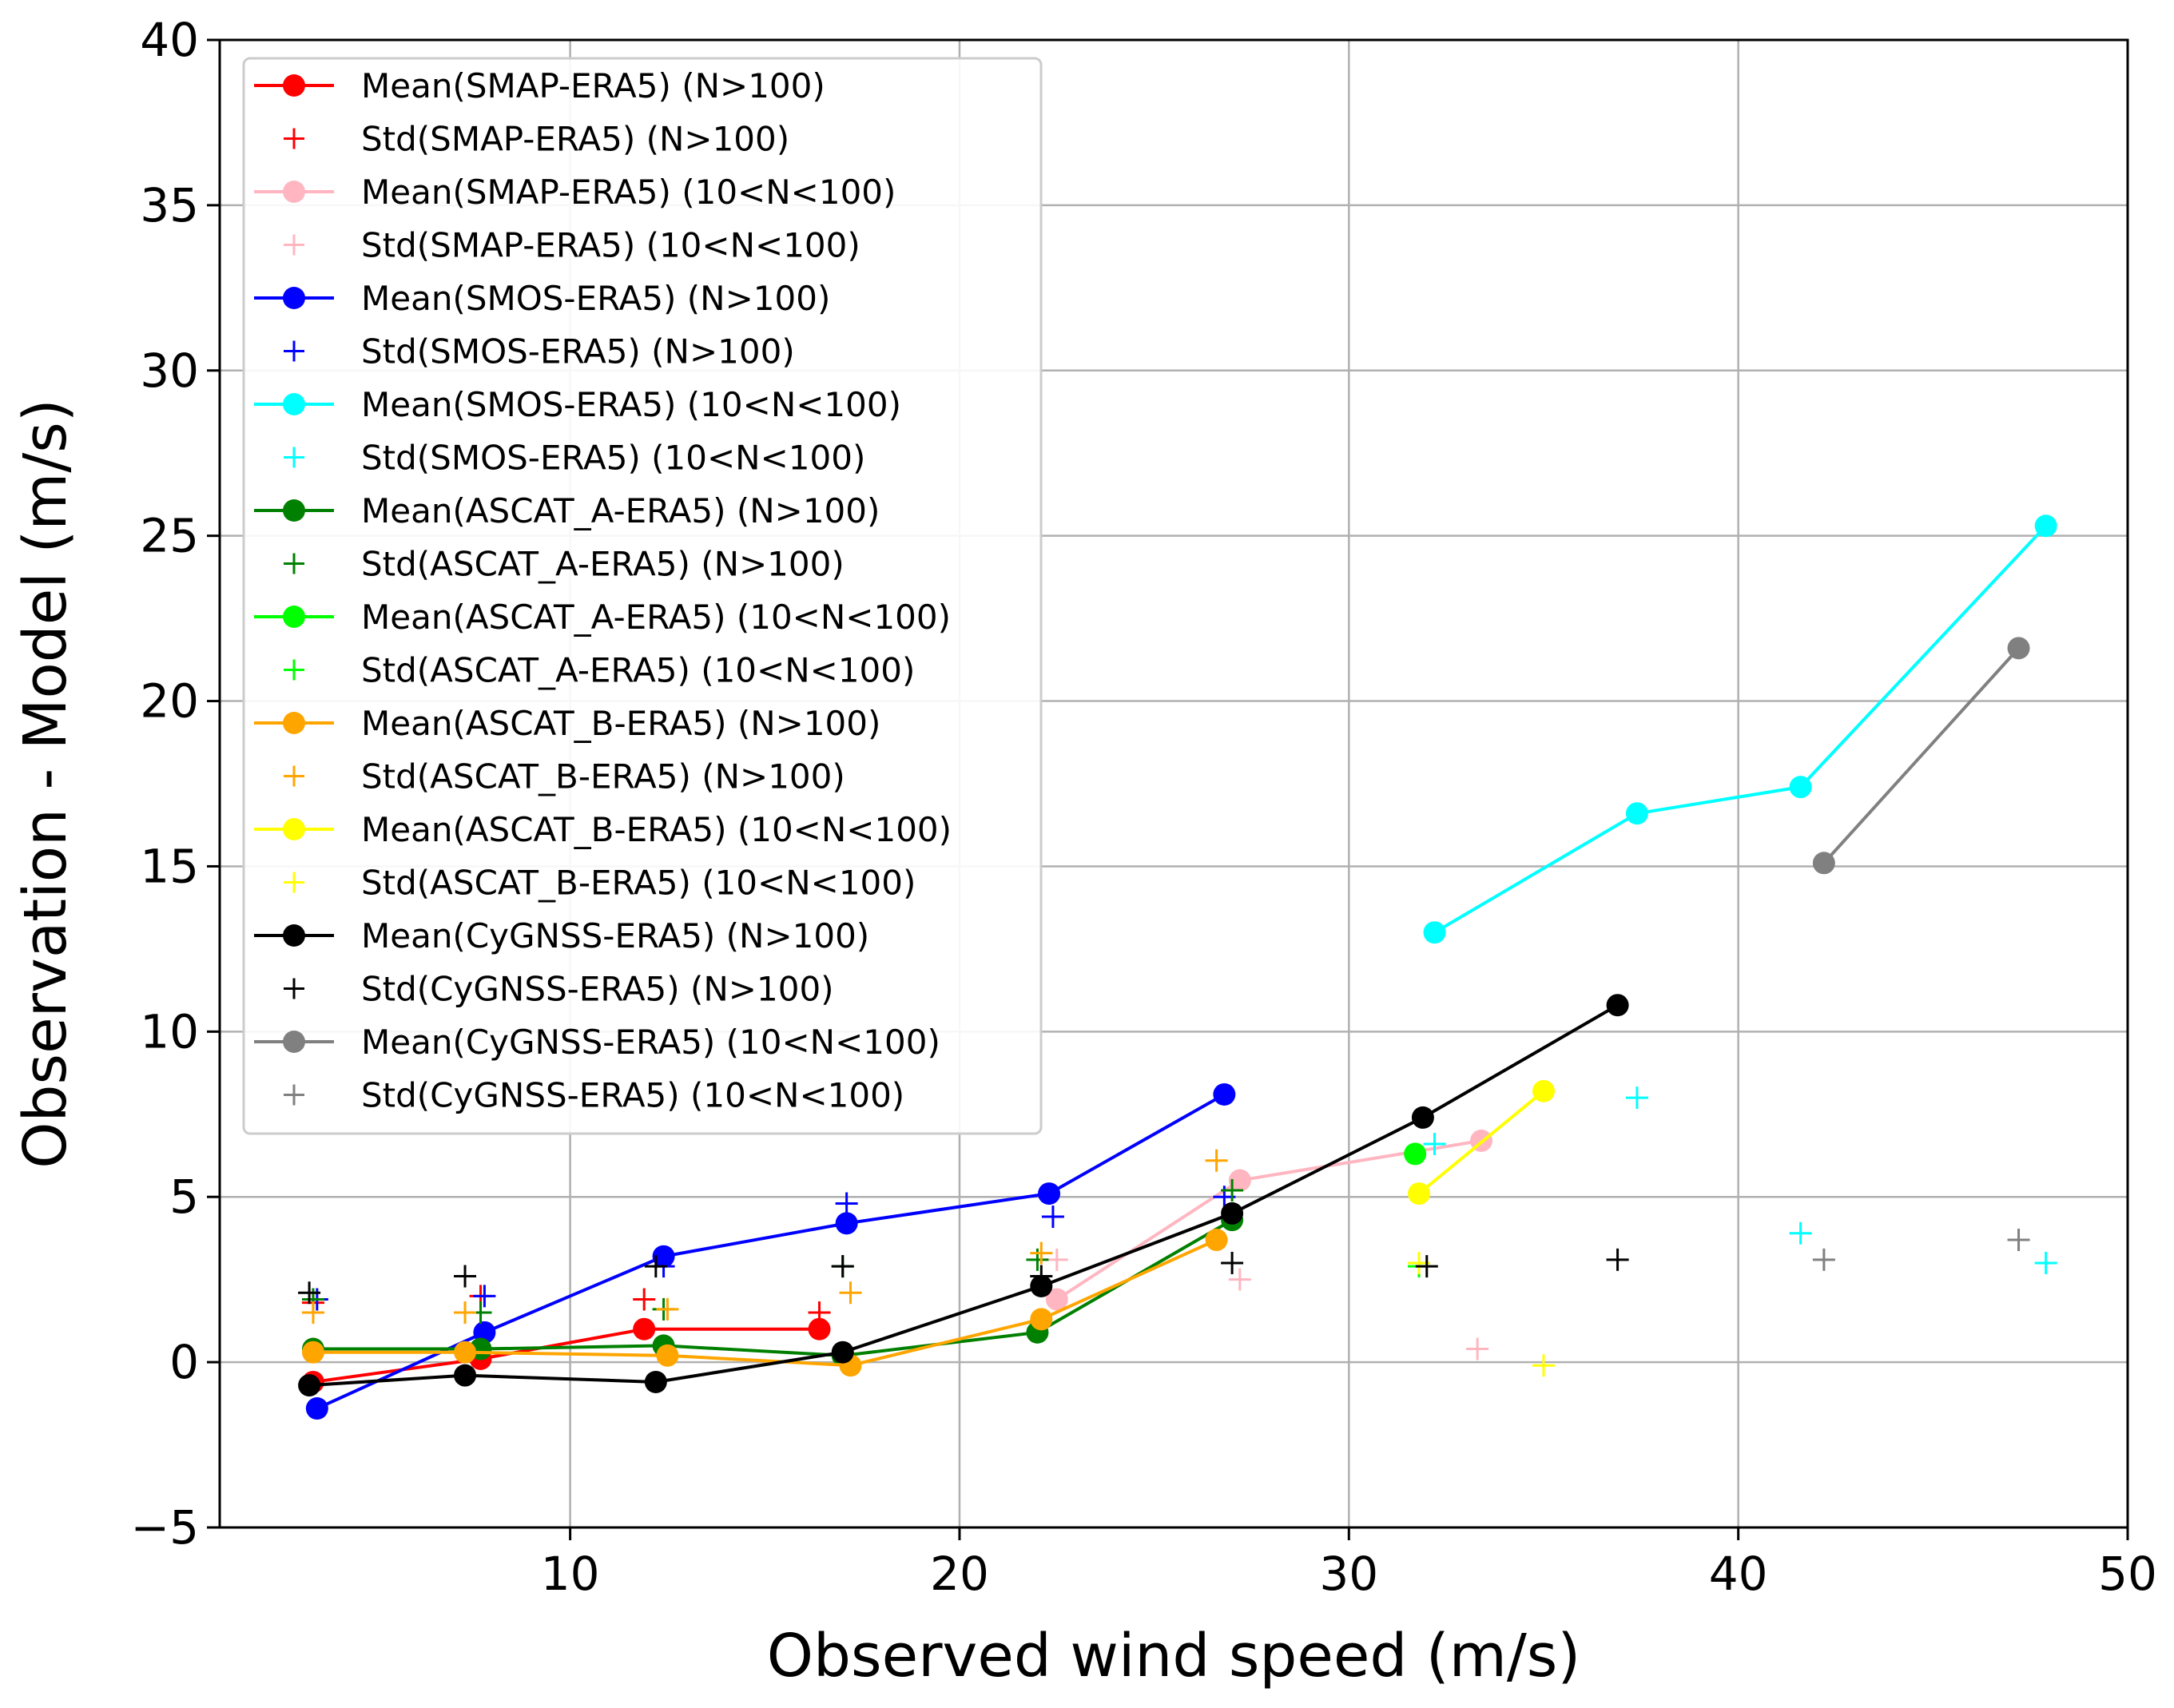 This screenshot has height=1708, width=2174. What do you see at coordinates (615, 935) in the screenshot?
I see `legend-label: Mean(CyGNSS-ERA5) (N>100)` at bounding box center [615, 935].